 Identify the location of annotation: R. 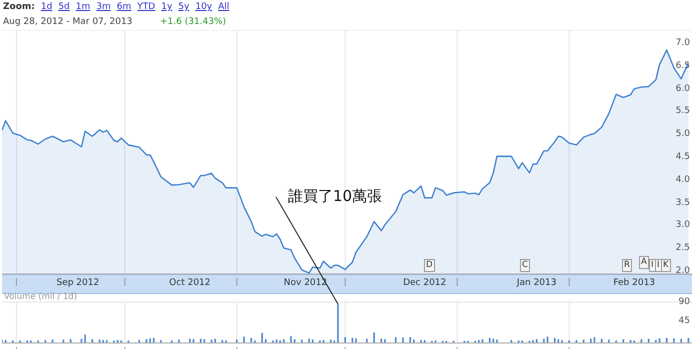
(627, 265).